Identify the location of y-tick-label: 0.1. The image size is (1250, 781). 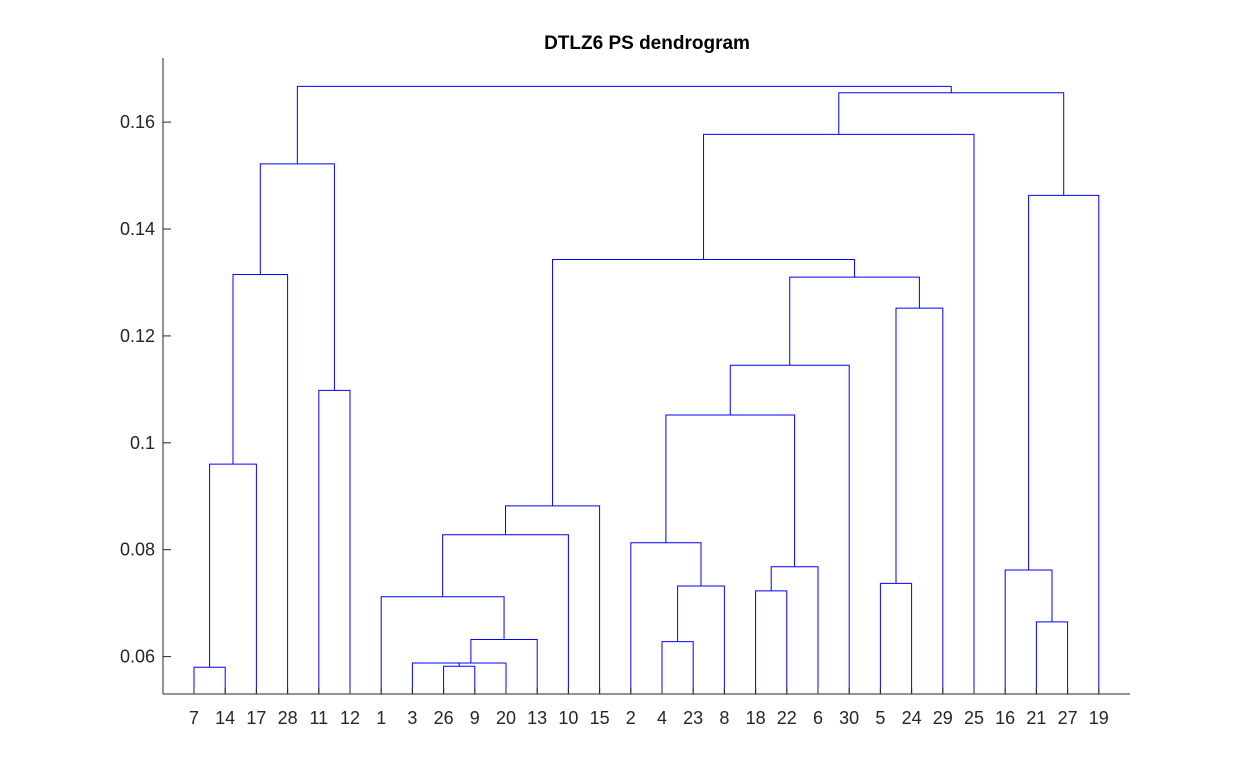
(142, 443).